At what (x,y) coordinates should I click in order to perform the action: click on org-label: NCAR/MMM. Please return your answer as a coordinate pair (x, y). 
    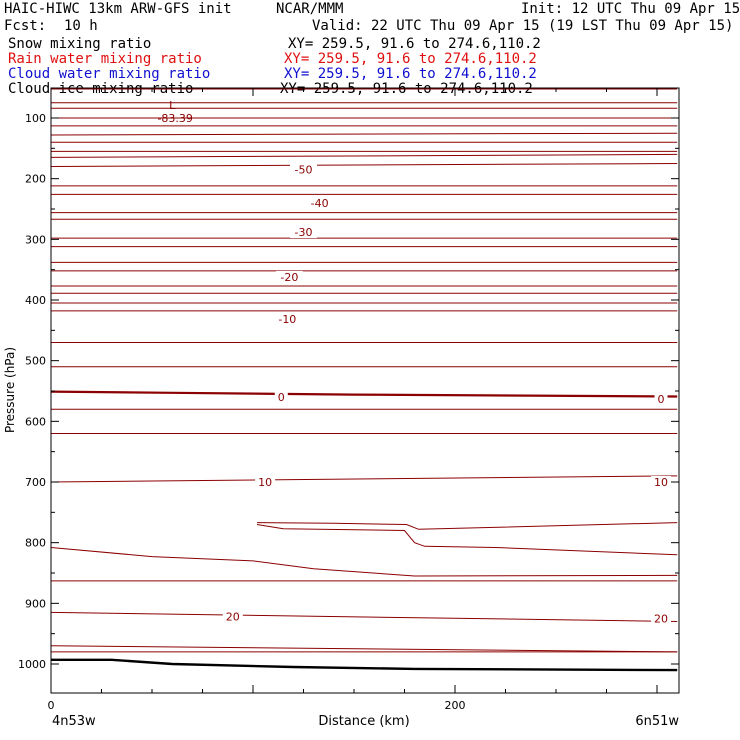
    Looking at the image, I should click on (310, 9).